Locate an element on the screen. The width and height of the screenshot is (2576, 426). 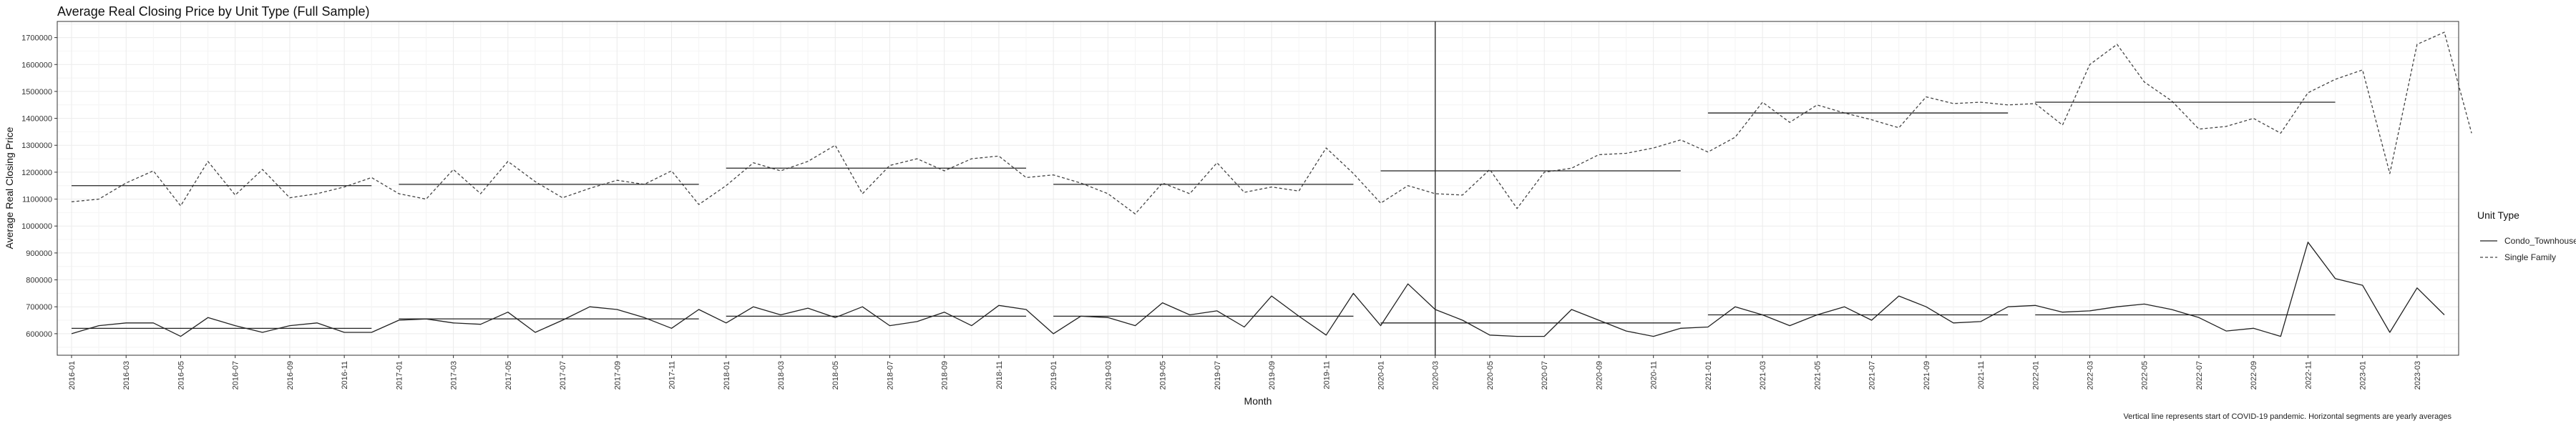
x-tick-label: 2016-05 is located at coordinates (181, 375).